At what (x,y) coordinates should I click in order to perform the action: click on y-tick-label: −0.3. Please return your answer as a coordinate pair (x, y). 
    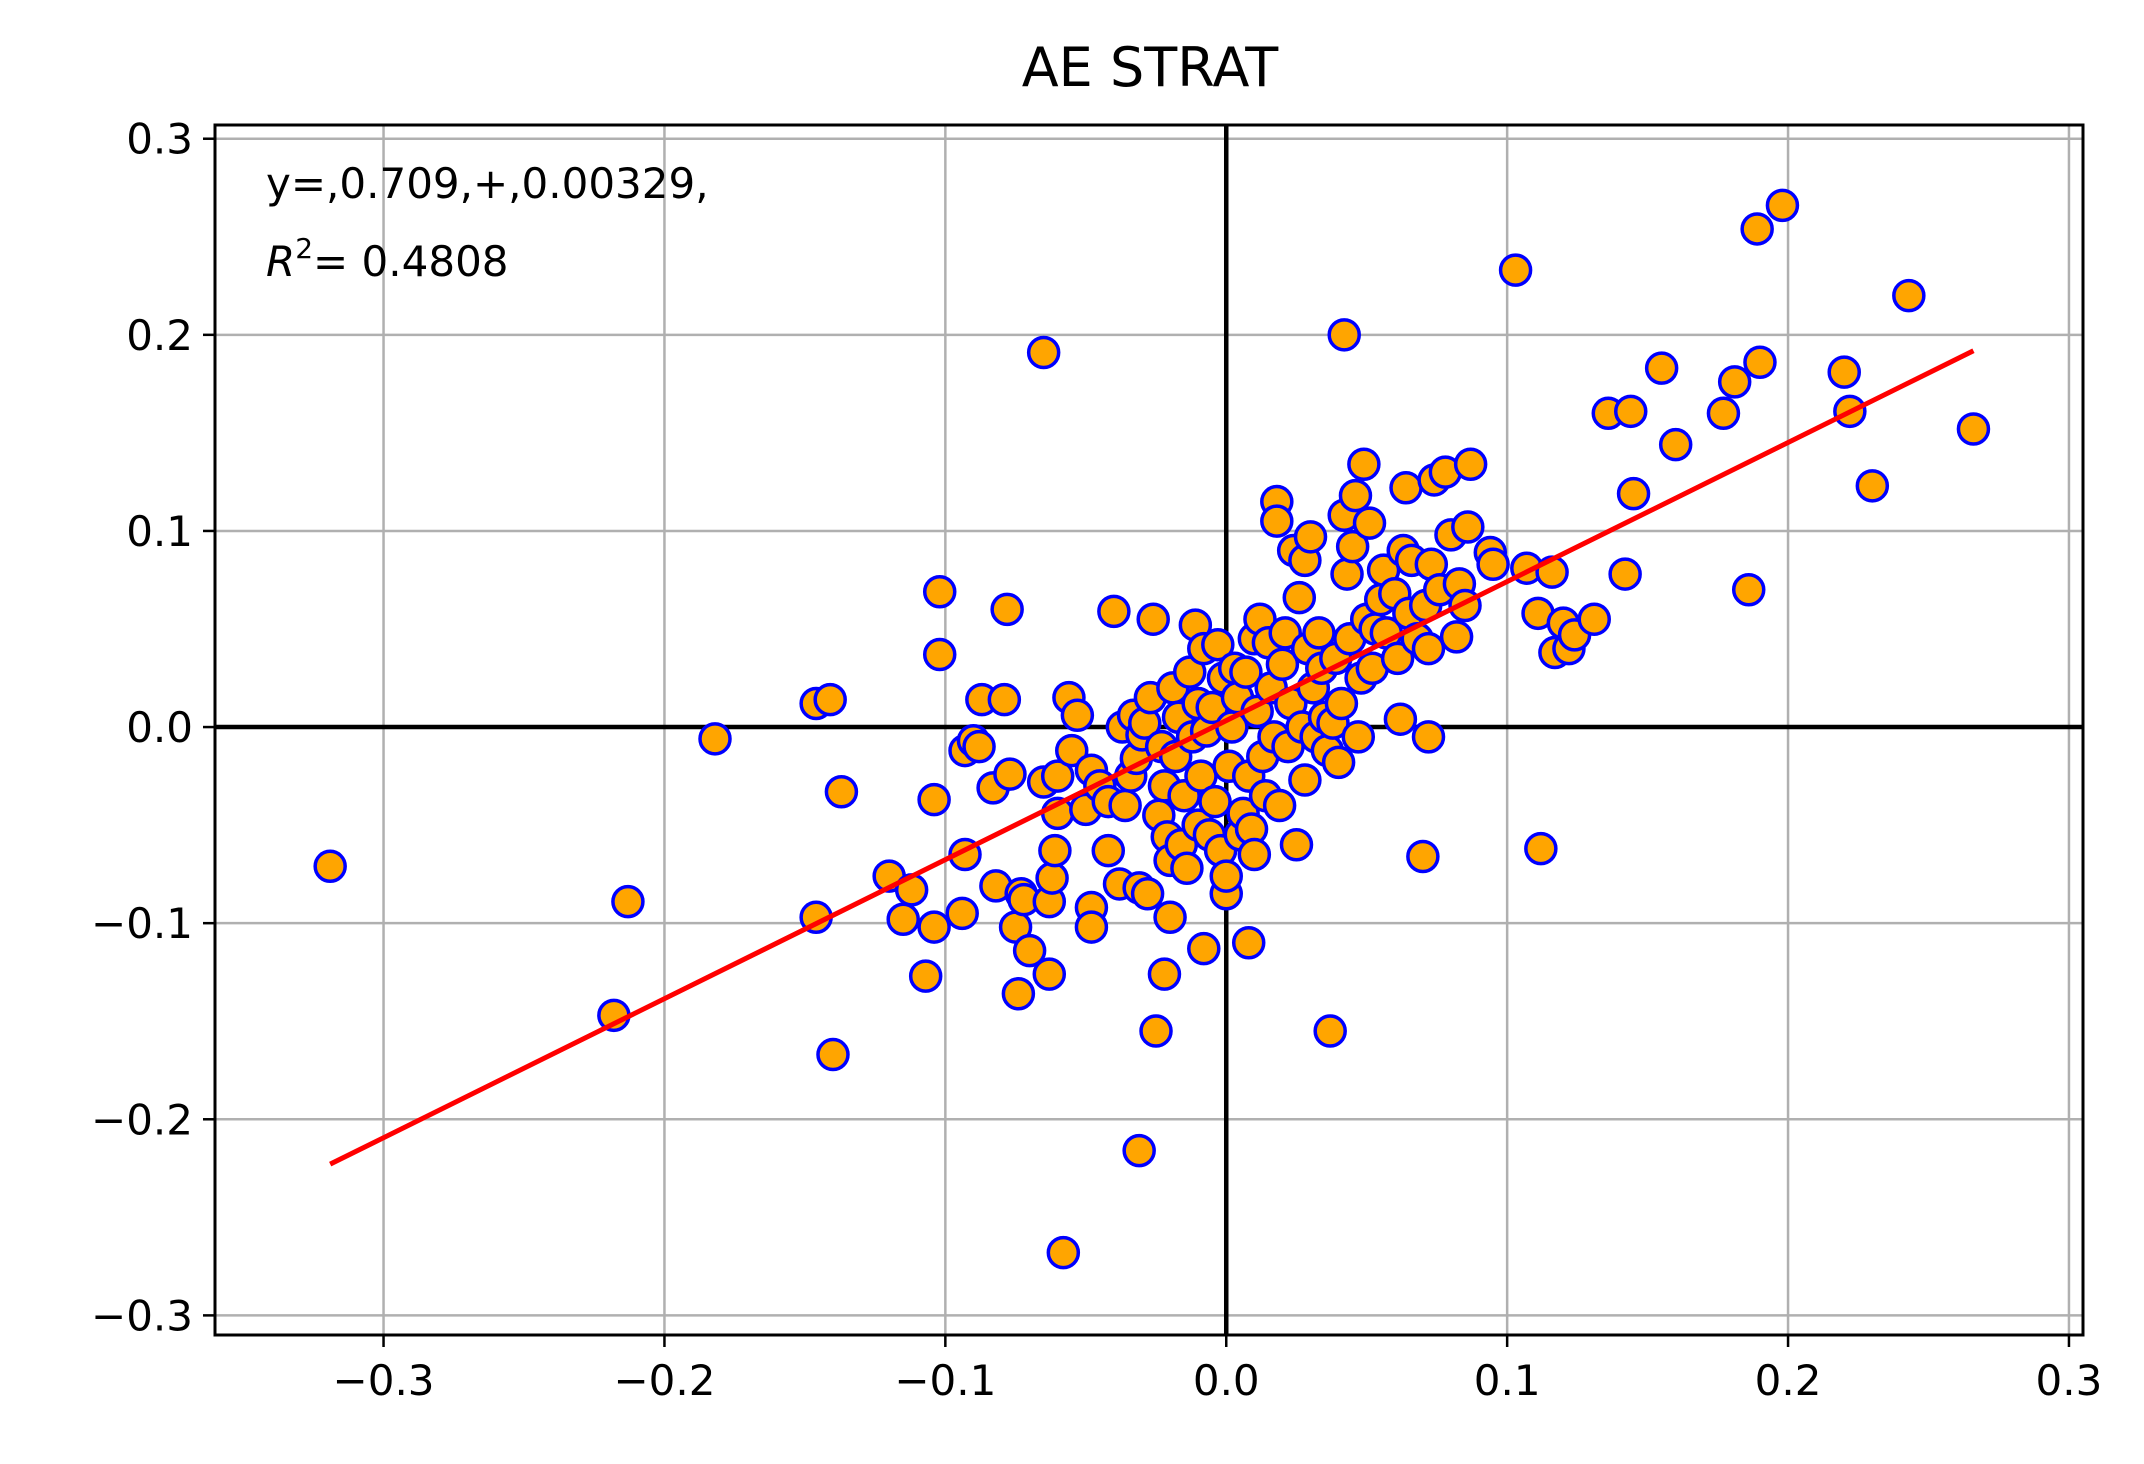
    Looking at the image, I should click on (142, 1315).